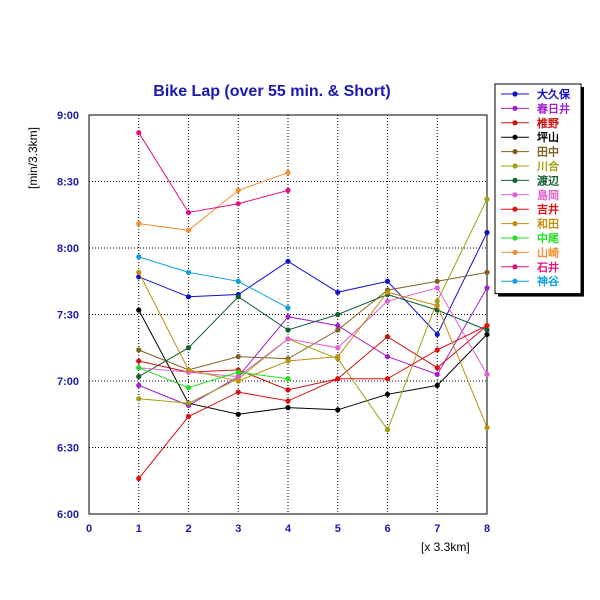 The height and width of the screenshot is (600, 600). I want to click on legend-label: 春日井, so click(553, 108).